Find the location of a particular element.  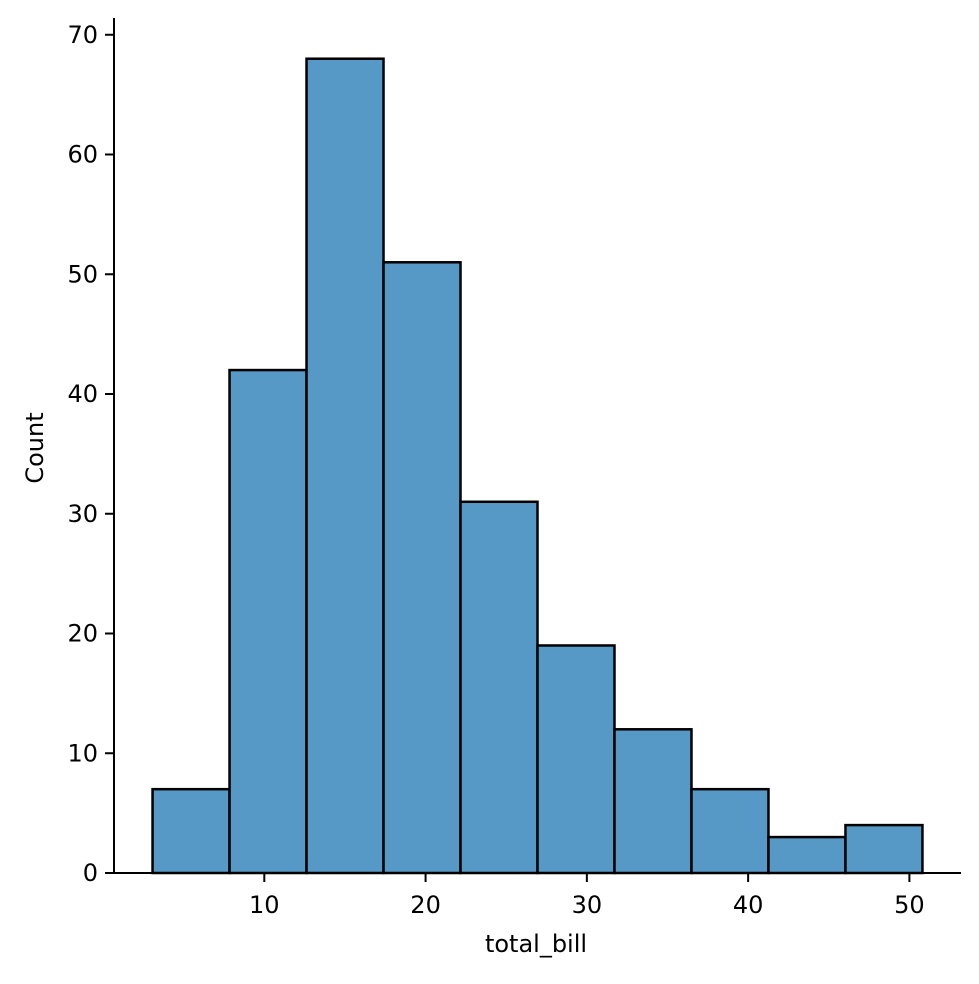

x-tick-label: 10 is located at coordinates (264, 905).